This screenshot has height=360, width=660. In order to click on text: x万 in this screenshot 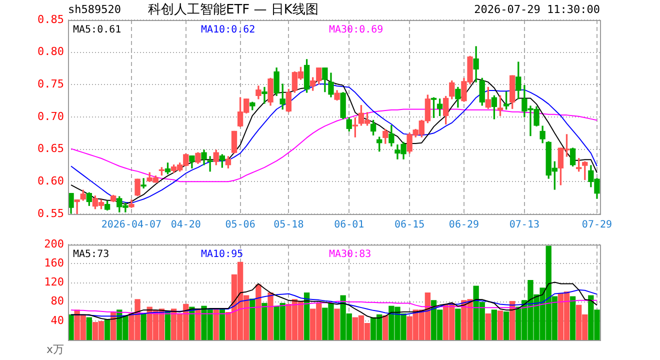, I will do `click(55, 349)`.